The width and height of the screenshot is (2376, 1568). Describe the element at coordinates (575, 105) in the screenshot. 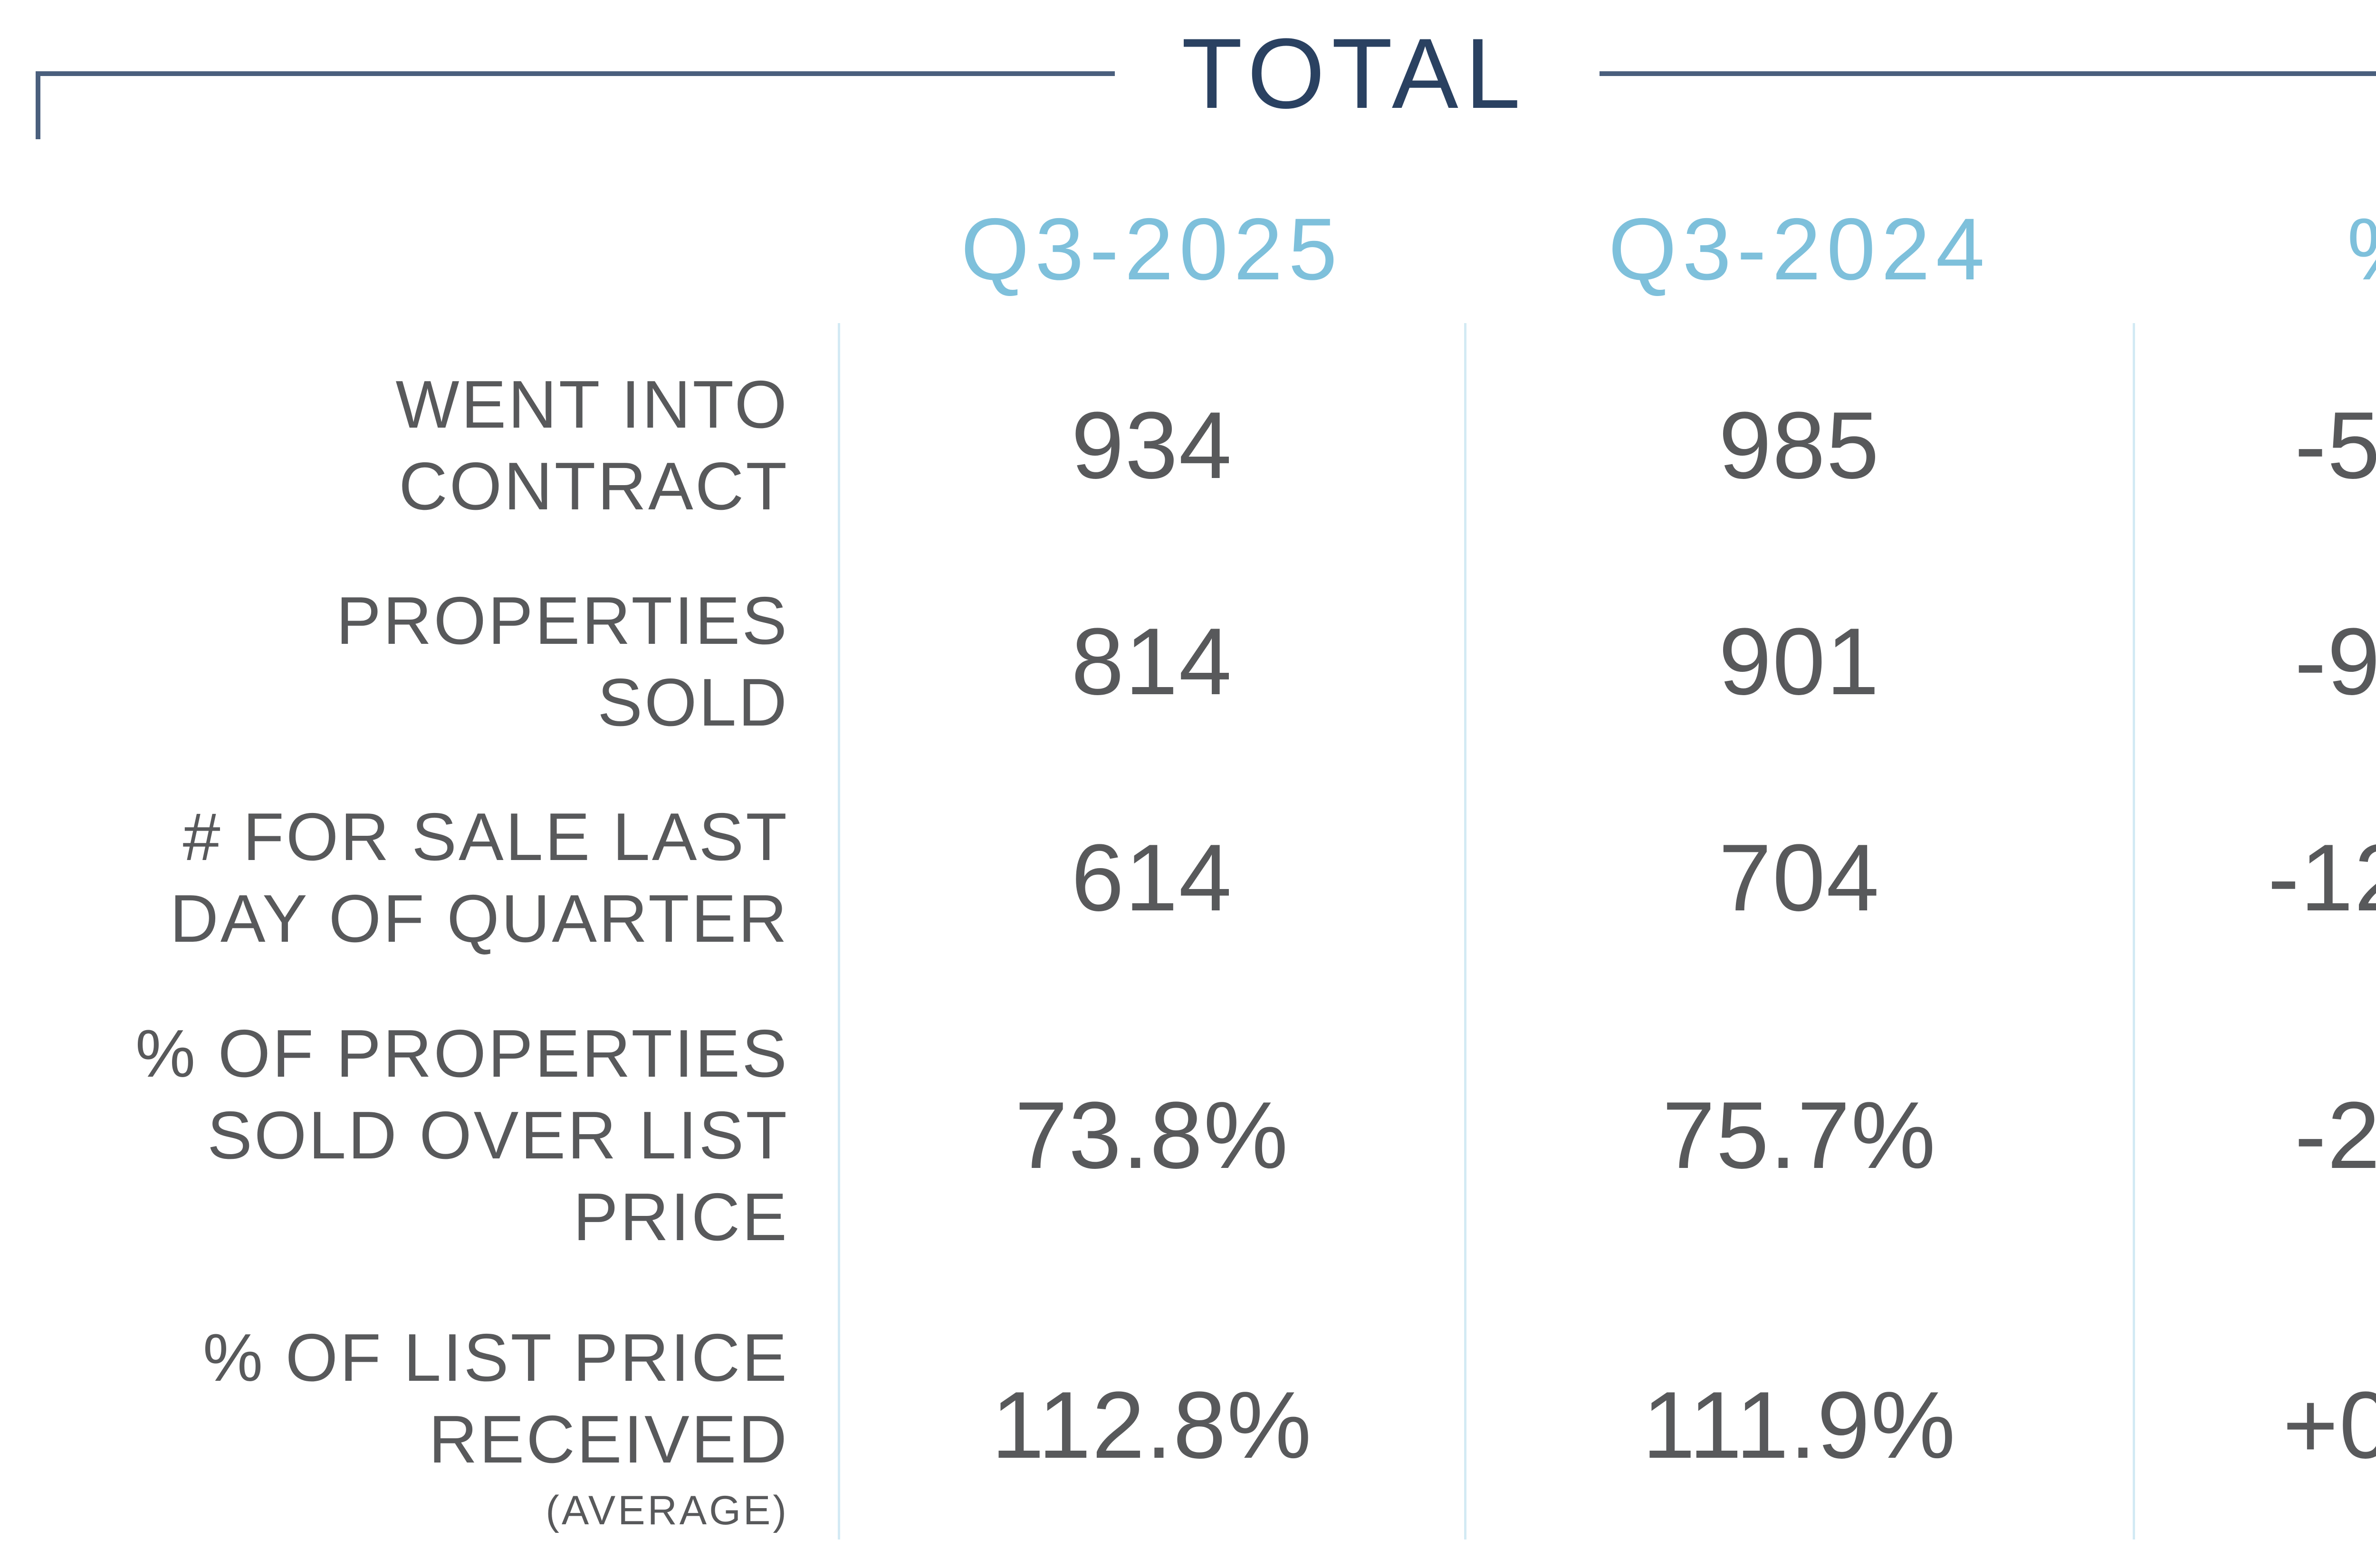

I see `bracket-left-line` at that location.